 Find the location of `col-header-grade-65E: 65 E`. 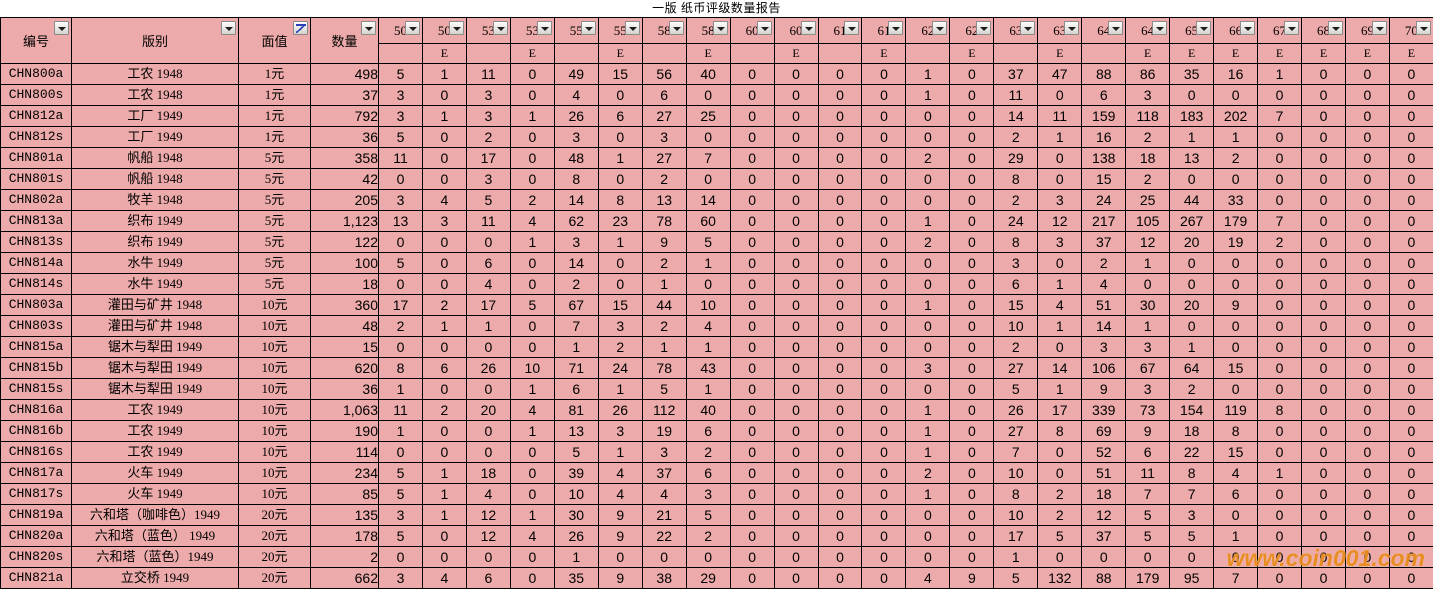

col-header-grade-65E: 65 E is located at coordinates (1192, 40).